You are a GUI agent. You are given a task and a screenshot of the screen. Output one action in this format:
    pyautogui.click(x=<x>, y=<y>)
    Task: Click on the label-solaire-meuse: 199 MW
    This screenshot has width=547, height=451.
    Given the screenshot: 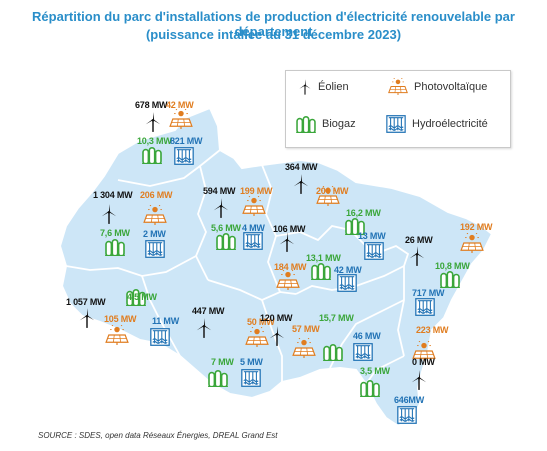 What is the action you would take?
    pyautogui.click(x=256, y=191)
    